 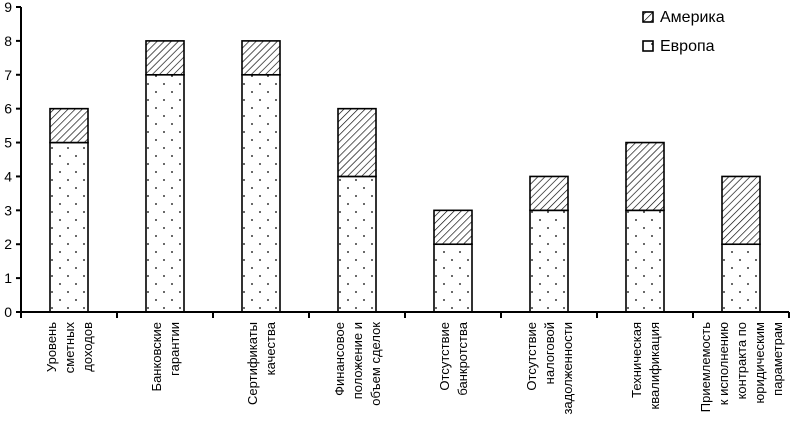 I want to click on legend-swatch-america, so click(x=648, y=17).